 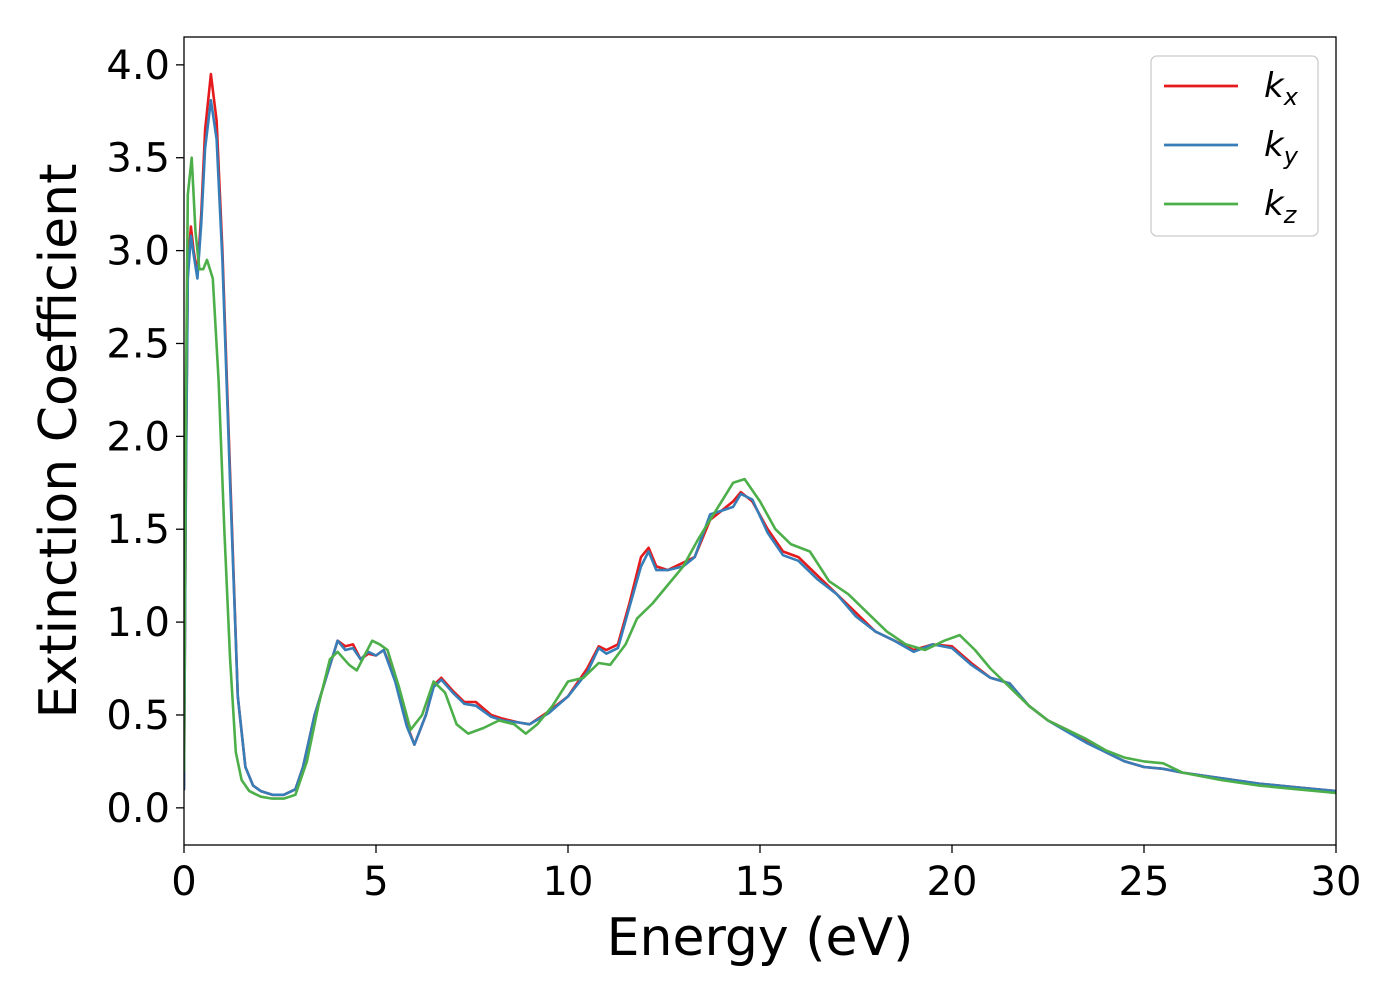 I want to click on y-tick-label: 4.0, so click(x=138, y=66).